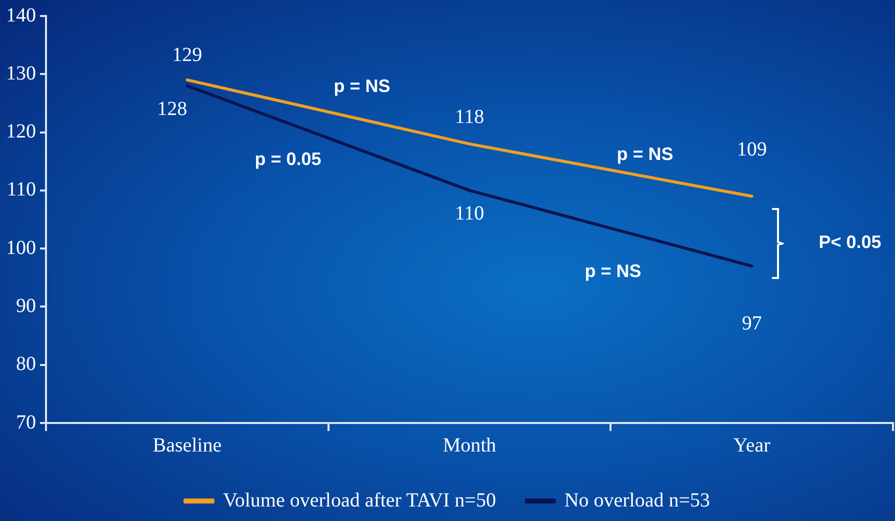 The height and width of the screenshot is (521, 895). I want to click on x-tick-label: Month, so click(469, 445).